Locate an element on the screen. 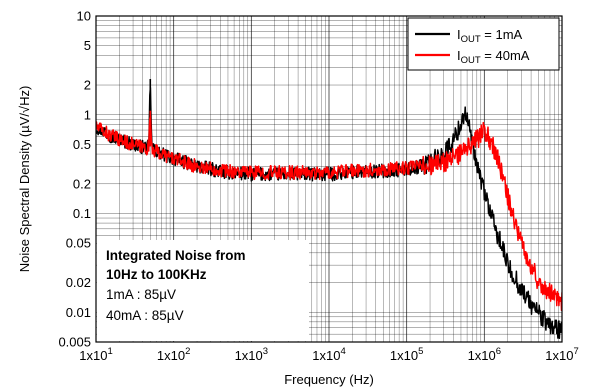 This screenshot has height=389, width=591. annotation-line-1: Integrated Noise from is located at coordinates (176, 255).